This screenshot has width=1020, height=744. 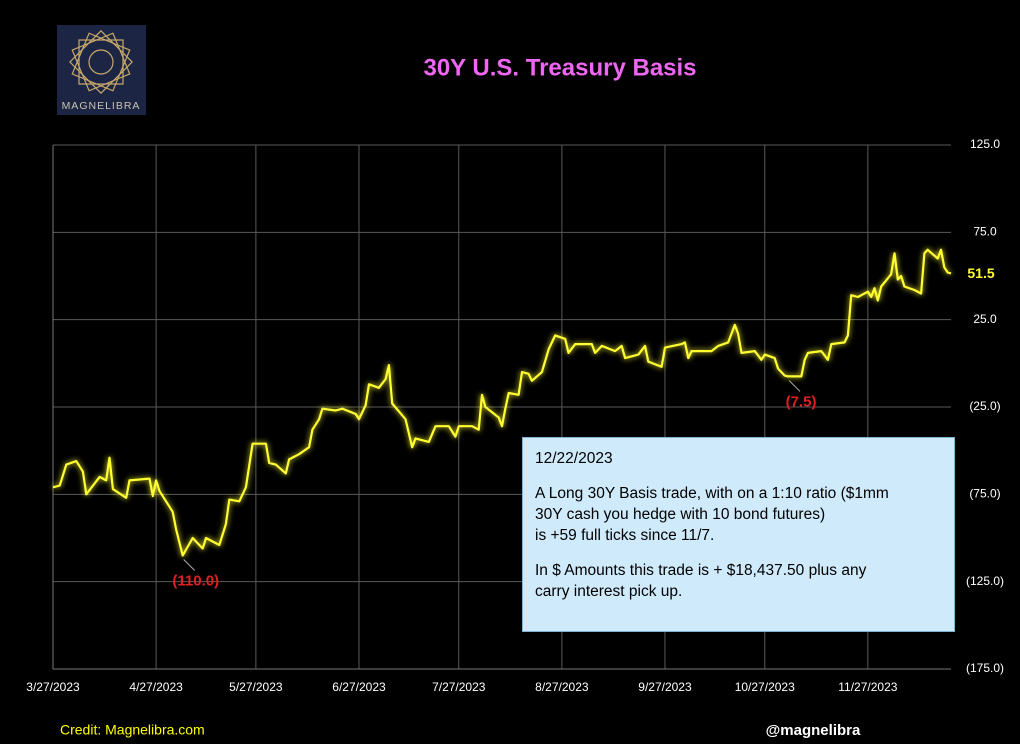 I want to click on y-tick-label: (75.0), so click(x=984, y=494).